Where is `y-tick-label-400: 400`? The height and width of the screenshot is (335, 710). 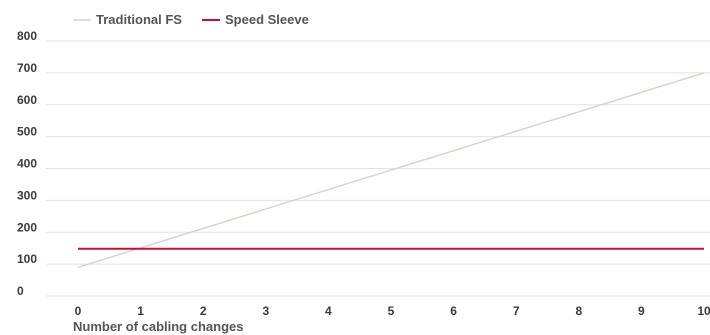
y-tick-label-400: 400 is located at coordinates (27, 164).